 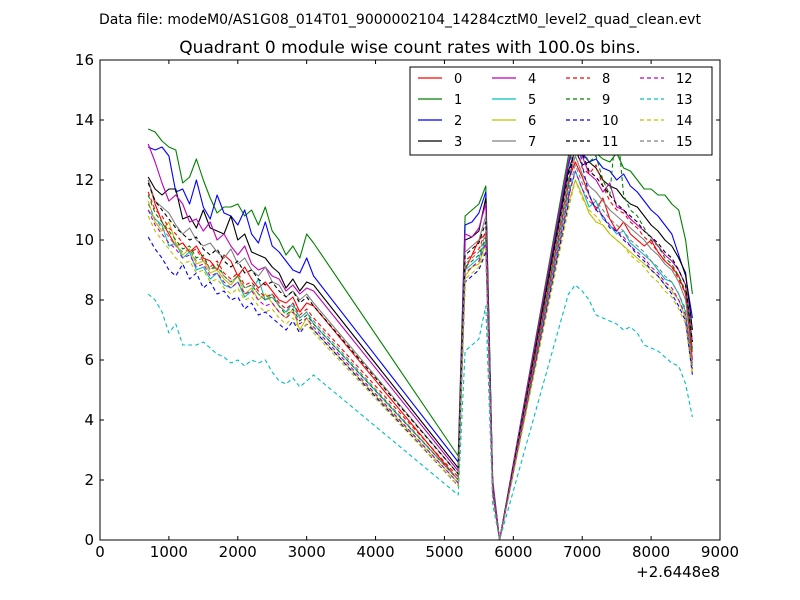 I want to click on x-tick-label: 1000, so click(x=169, y=552).